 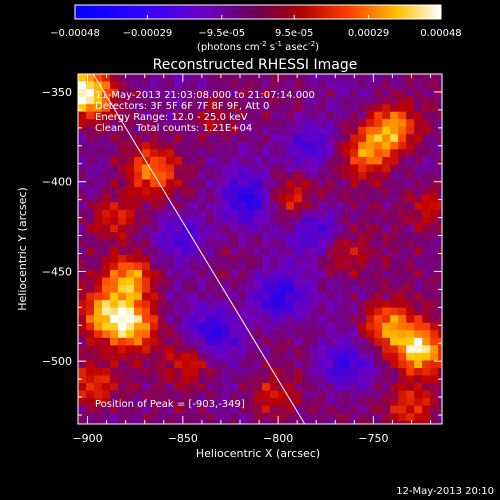 What do you see at coordinates (57, 182) in the screenshot?
I see `y-tick-label: −400` at bounding box center [57, 182].